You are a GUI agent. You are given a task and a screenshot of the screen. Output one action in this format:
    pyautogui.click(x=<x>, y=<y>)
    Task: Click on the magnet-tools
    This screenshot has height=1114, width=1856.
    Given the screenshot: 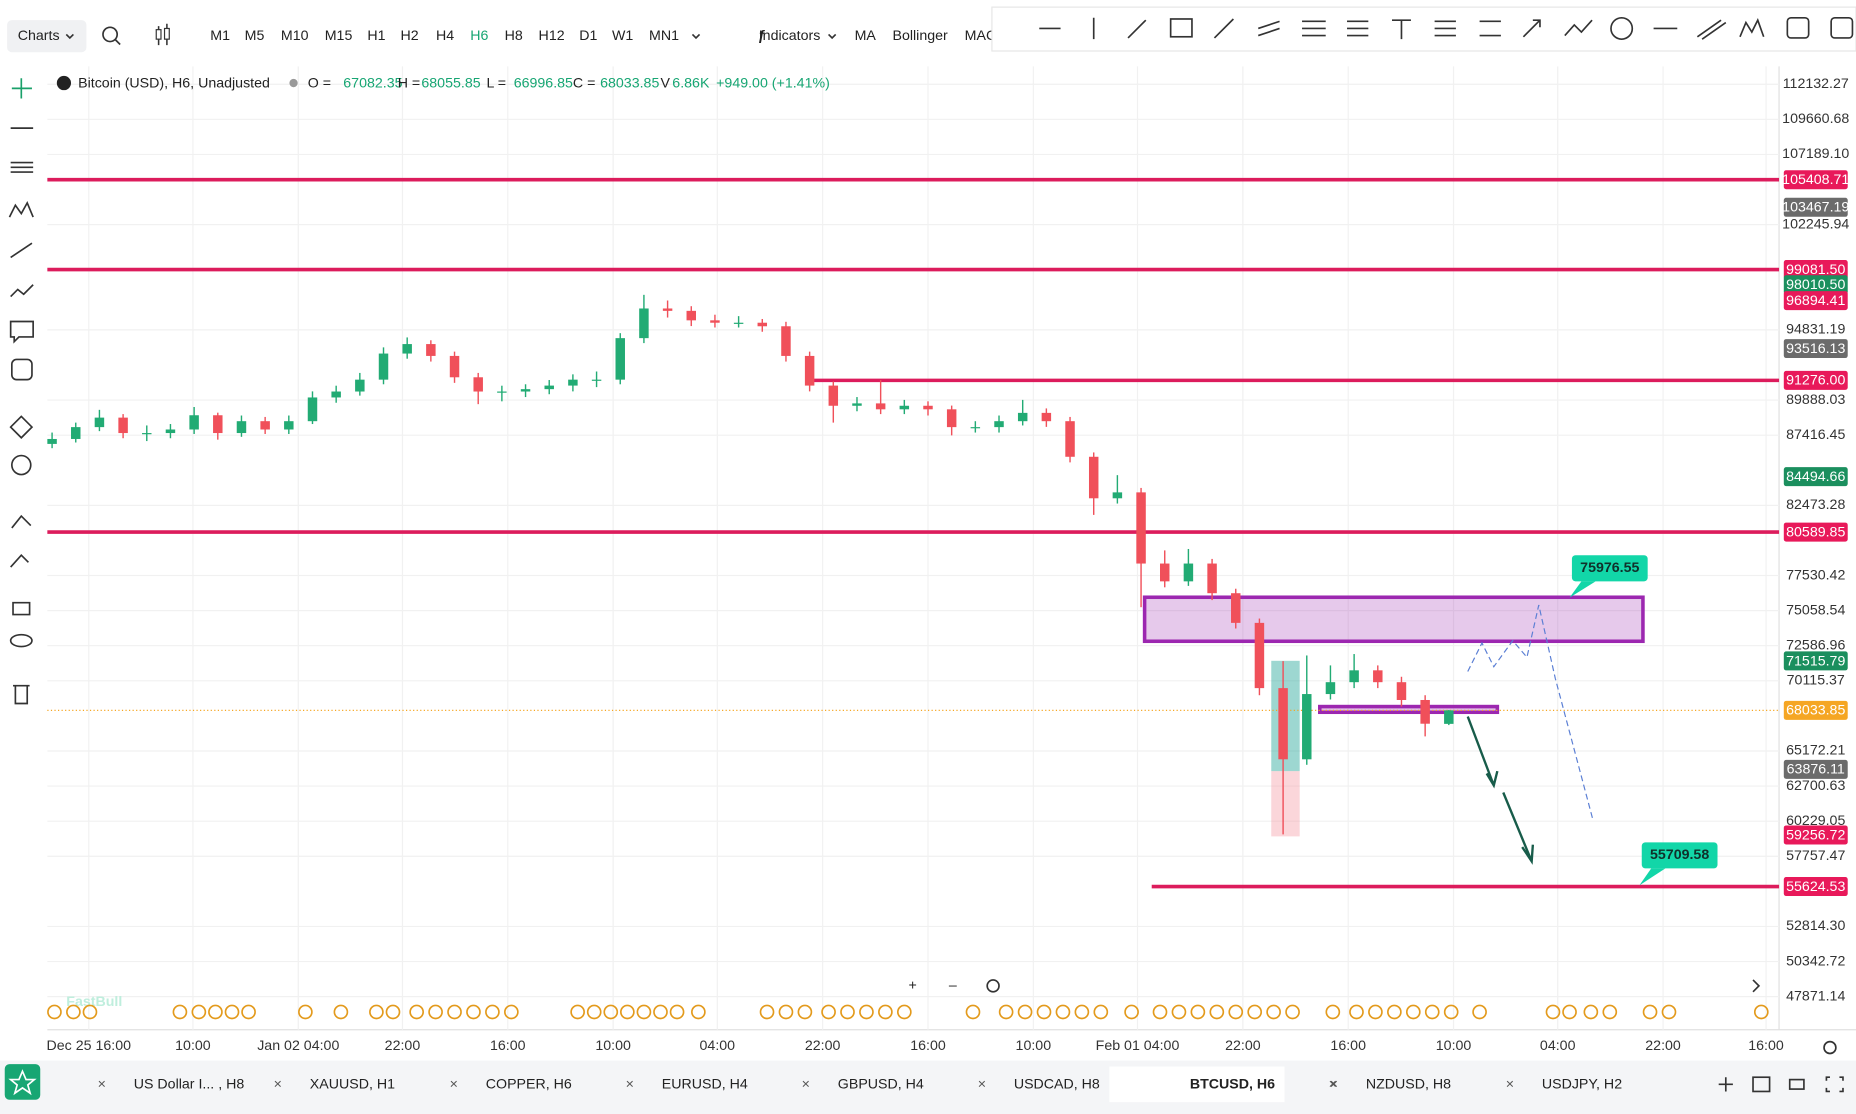 What is the action you would take?
    pyautogui.click(x=21, y=565)
    